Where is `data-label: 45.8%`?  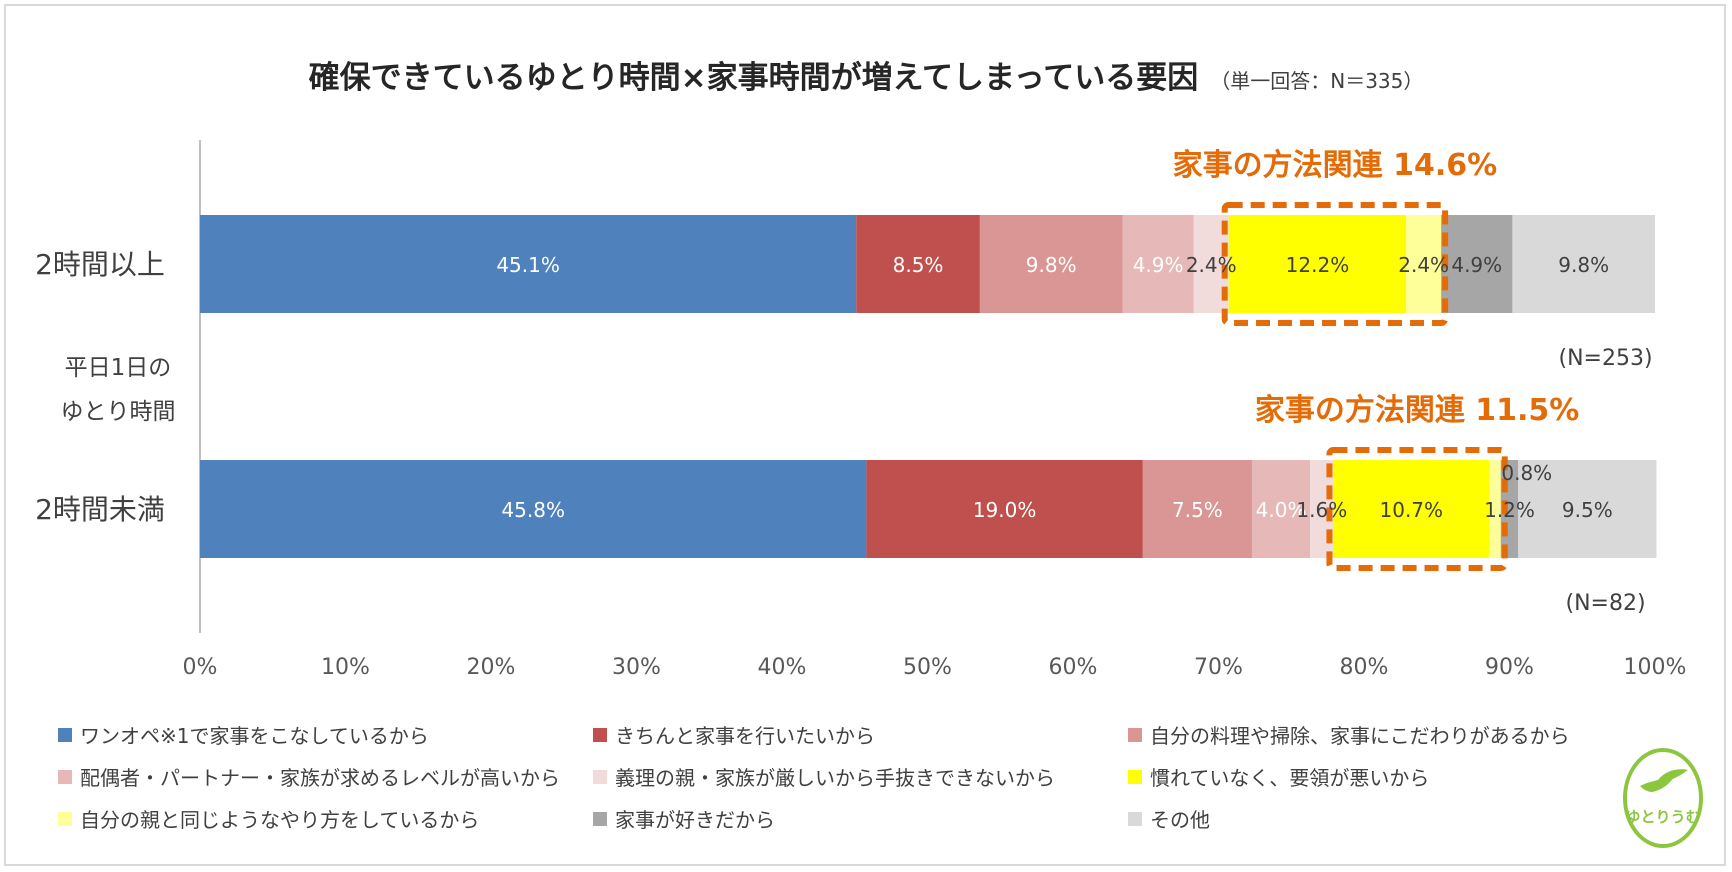 data-label: 45.8% is located at coordinates (533, 510).